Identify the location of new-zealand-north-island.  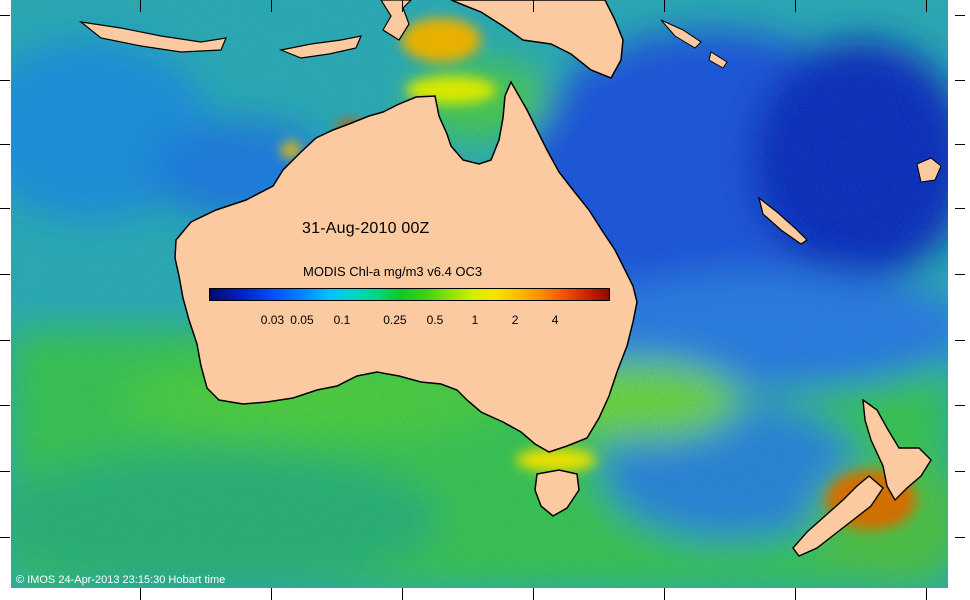
(897, 450).